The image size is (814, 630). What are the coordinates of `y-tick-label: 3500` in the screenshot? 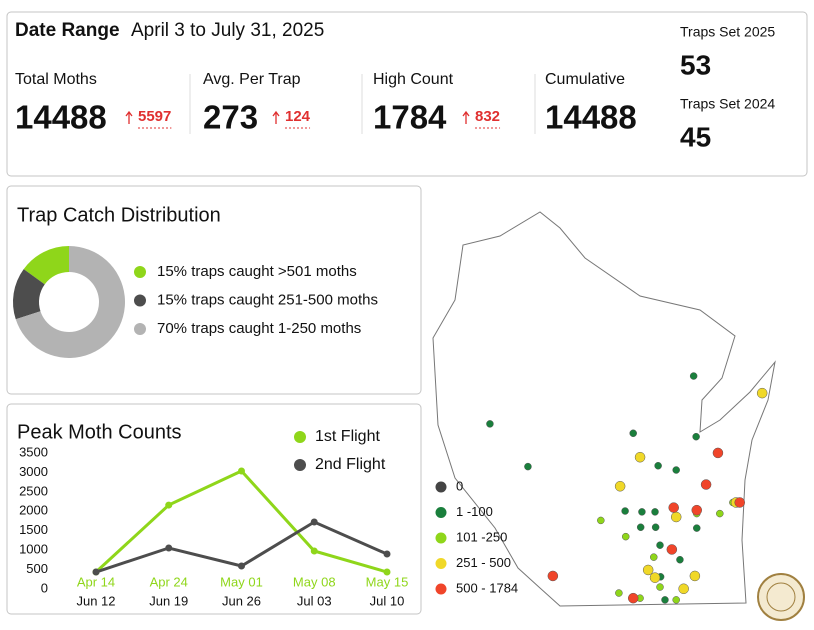 It's located at (33, 451).